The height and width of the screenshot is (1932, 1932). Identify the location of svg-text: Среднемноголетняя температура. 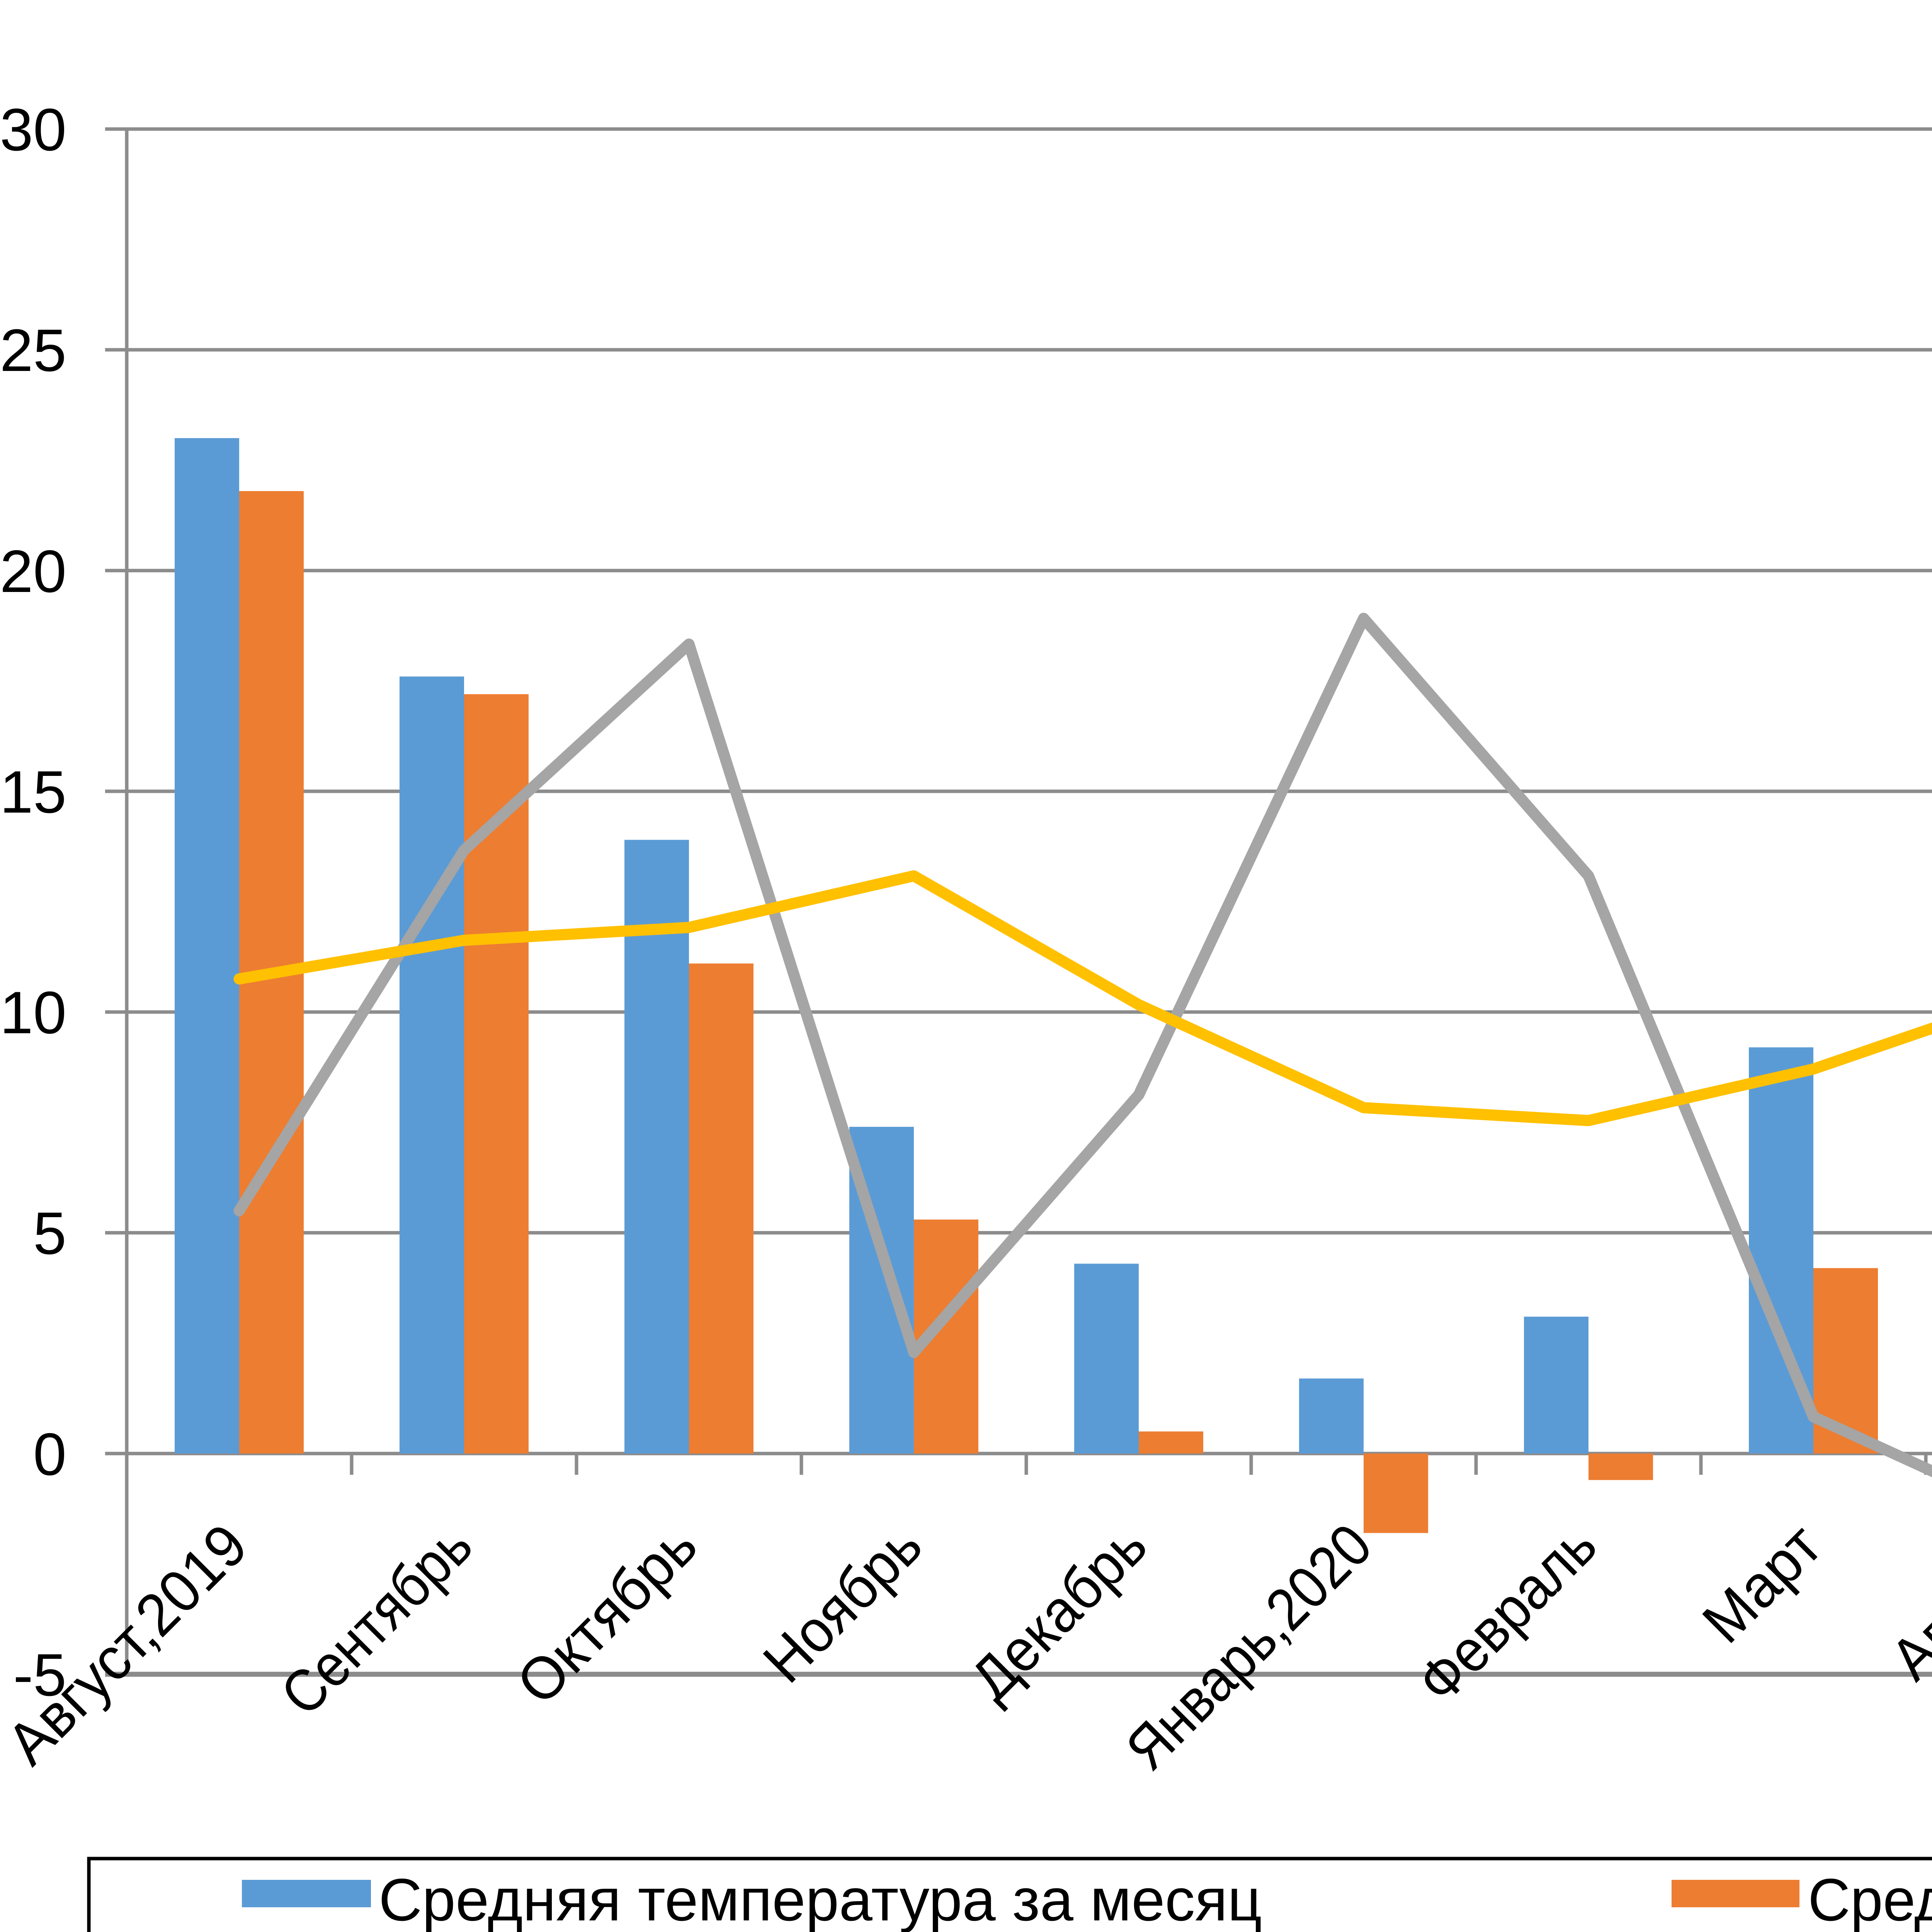
(1870, 1899).